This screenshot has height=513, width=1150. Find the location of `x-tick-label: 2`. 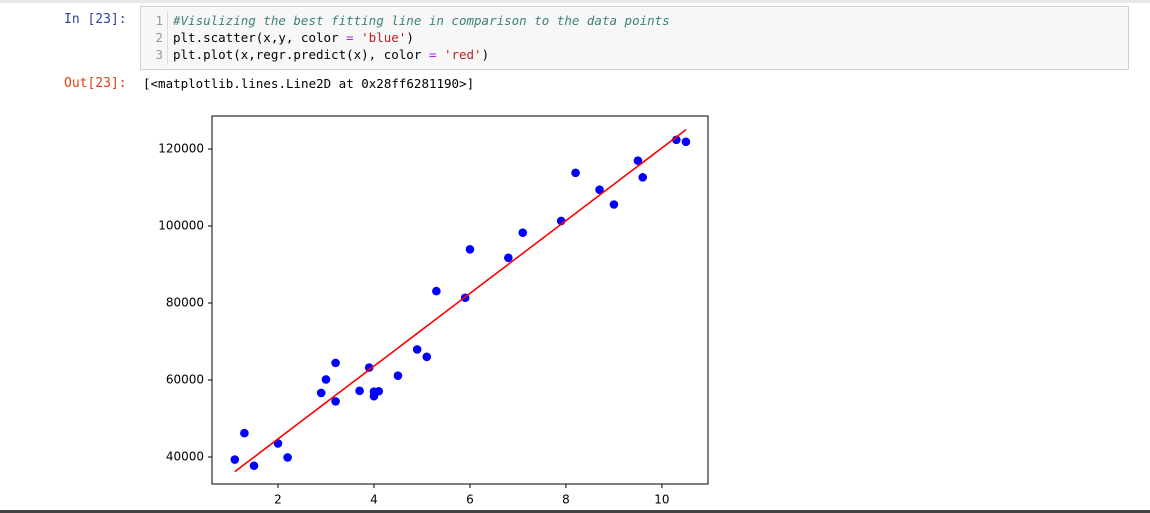

x-tick-label: 2 is located at coordinates (278, 500).